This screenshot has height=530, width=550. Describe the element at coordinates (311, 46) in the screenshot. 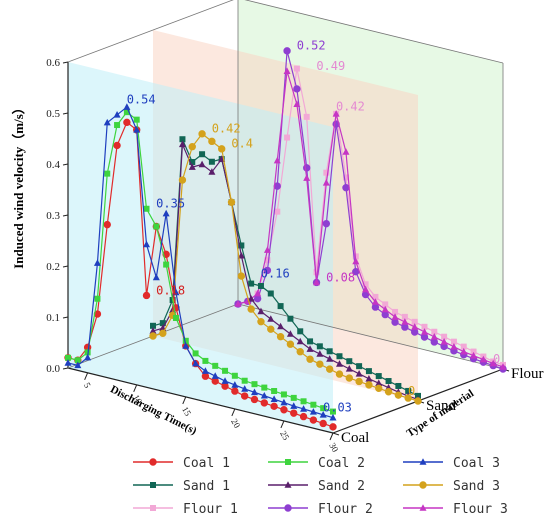

I see `data-label: 0.52` at that location.